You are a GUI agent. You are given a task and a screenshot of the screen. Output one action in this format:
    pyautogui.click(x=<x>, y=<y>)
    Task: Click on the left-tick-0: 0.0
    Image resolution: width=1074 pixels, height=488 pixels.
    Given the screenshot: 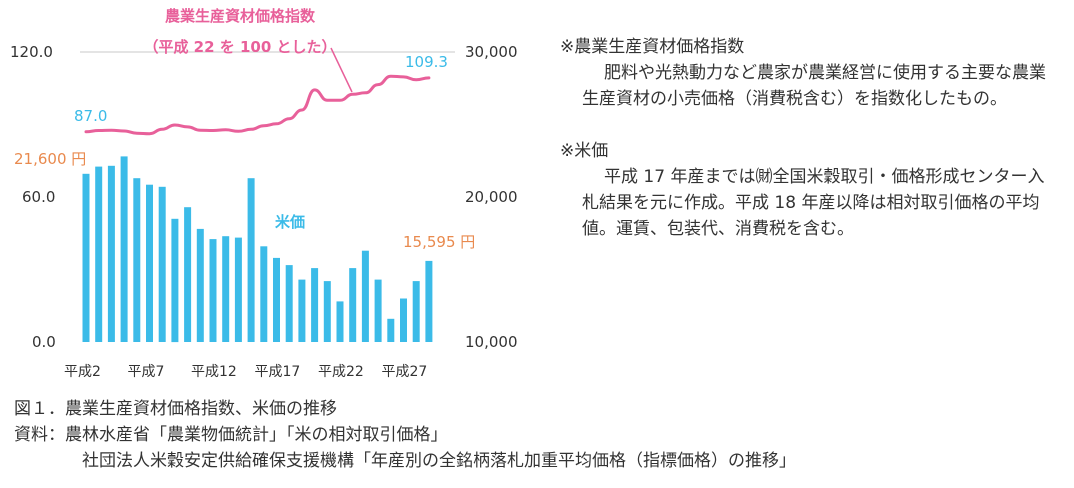 What is the action you would take?
    pyautogui.click(x=44, y=342)
    